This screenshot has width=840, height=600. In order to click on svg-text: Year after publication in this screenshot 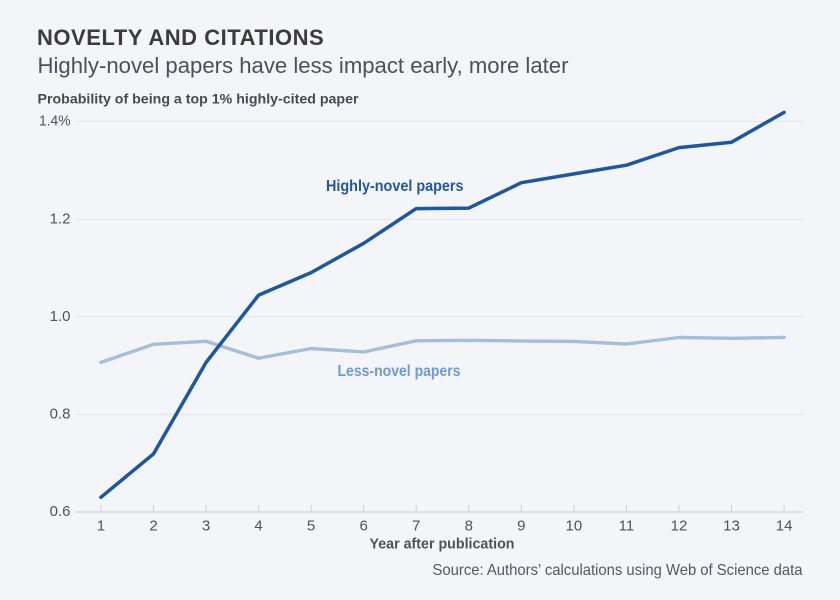, I will do `click(442, 544)`.